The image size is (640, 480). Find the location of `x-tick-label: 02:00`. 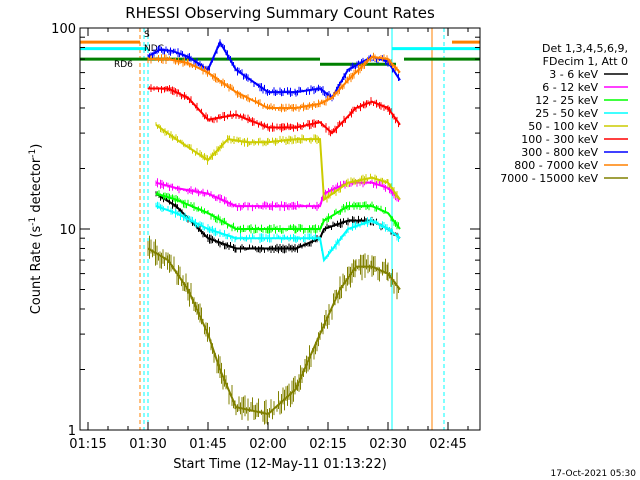

x-tick-label: 02:00 is located at coordinates (267, 444).